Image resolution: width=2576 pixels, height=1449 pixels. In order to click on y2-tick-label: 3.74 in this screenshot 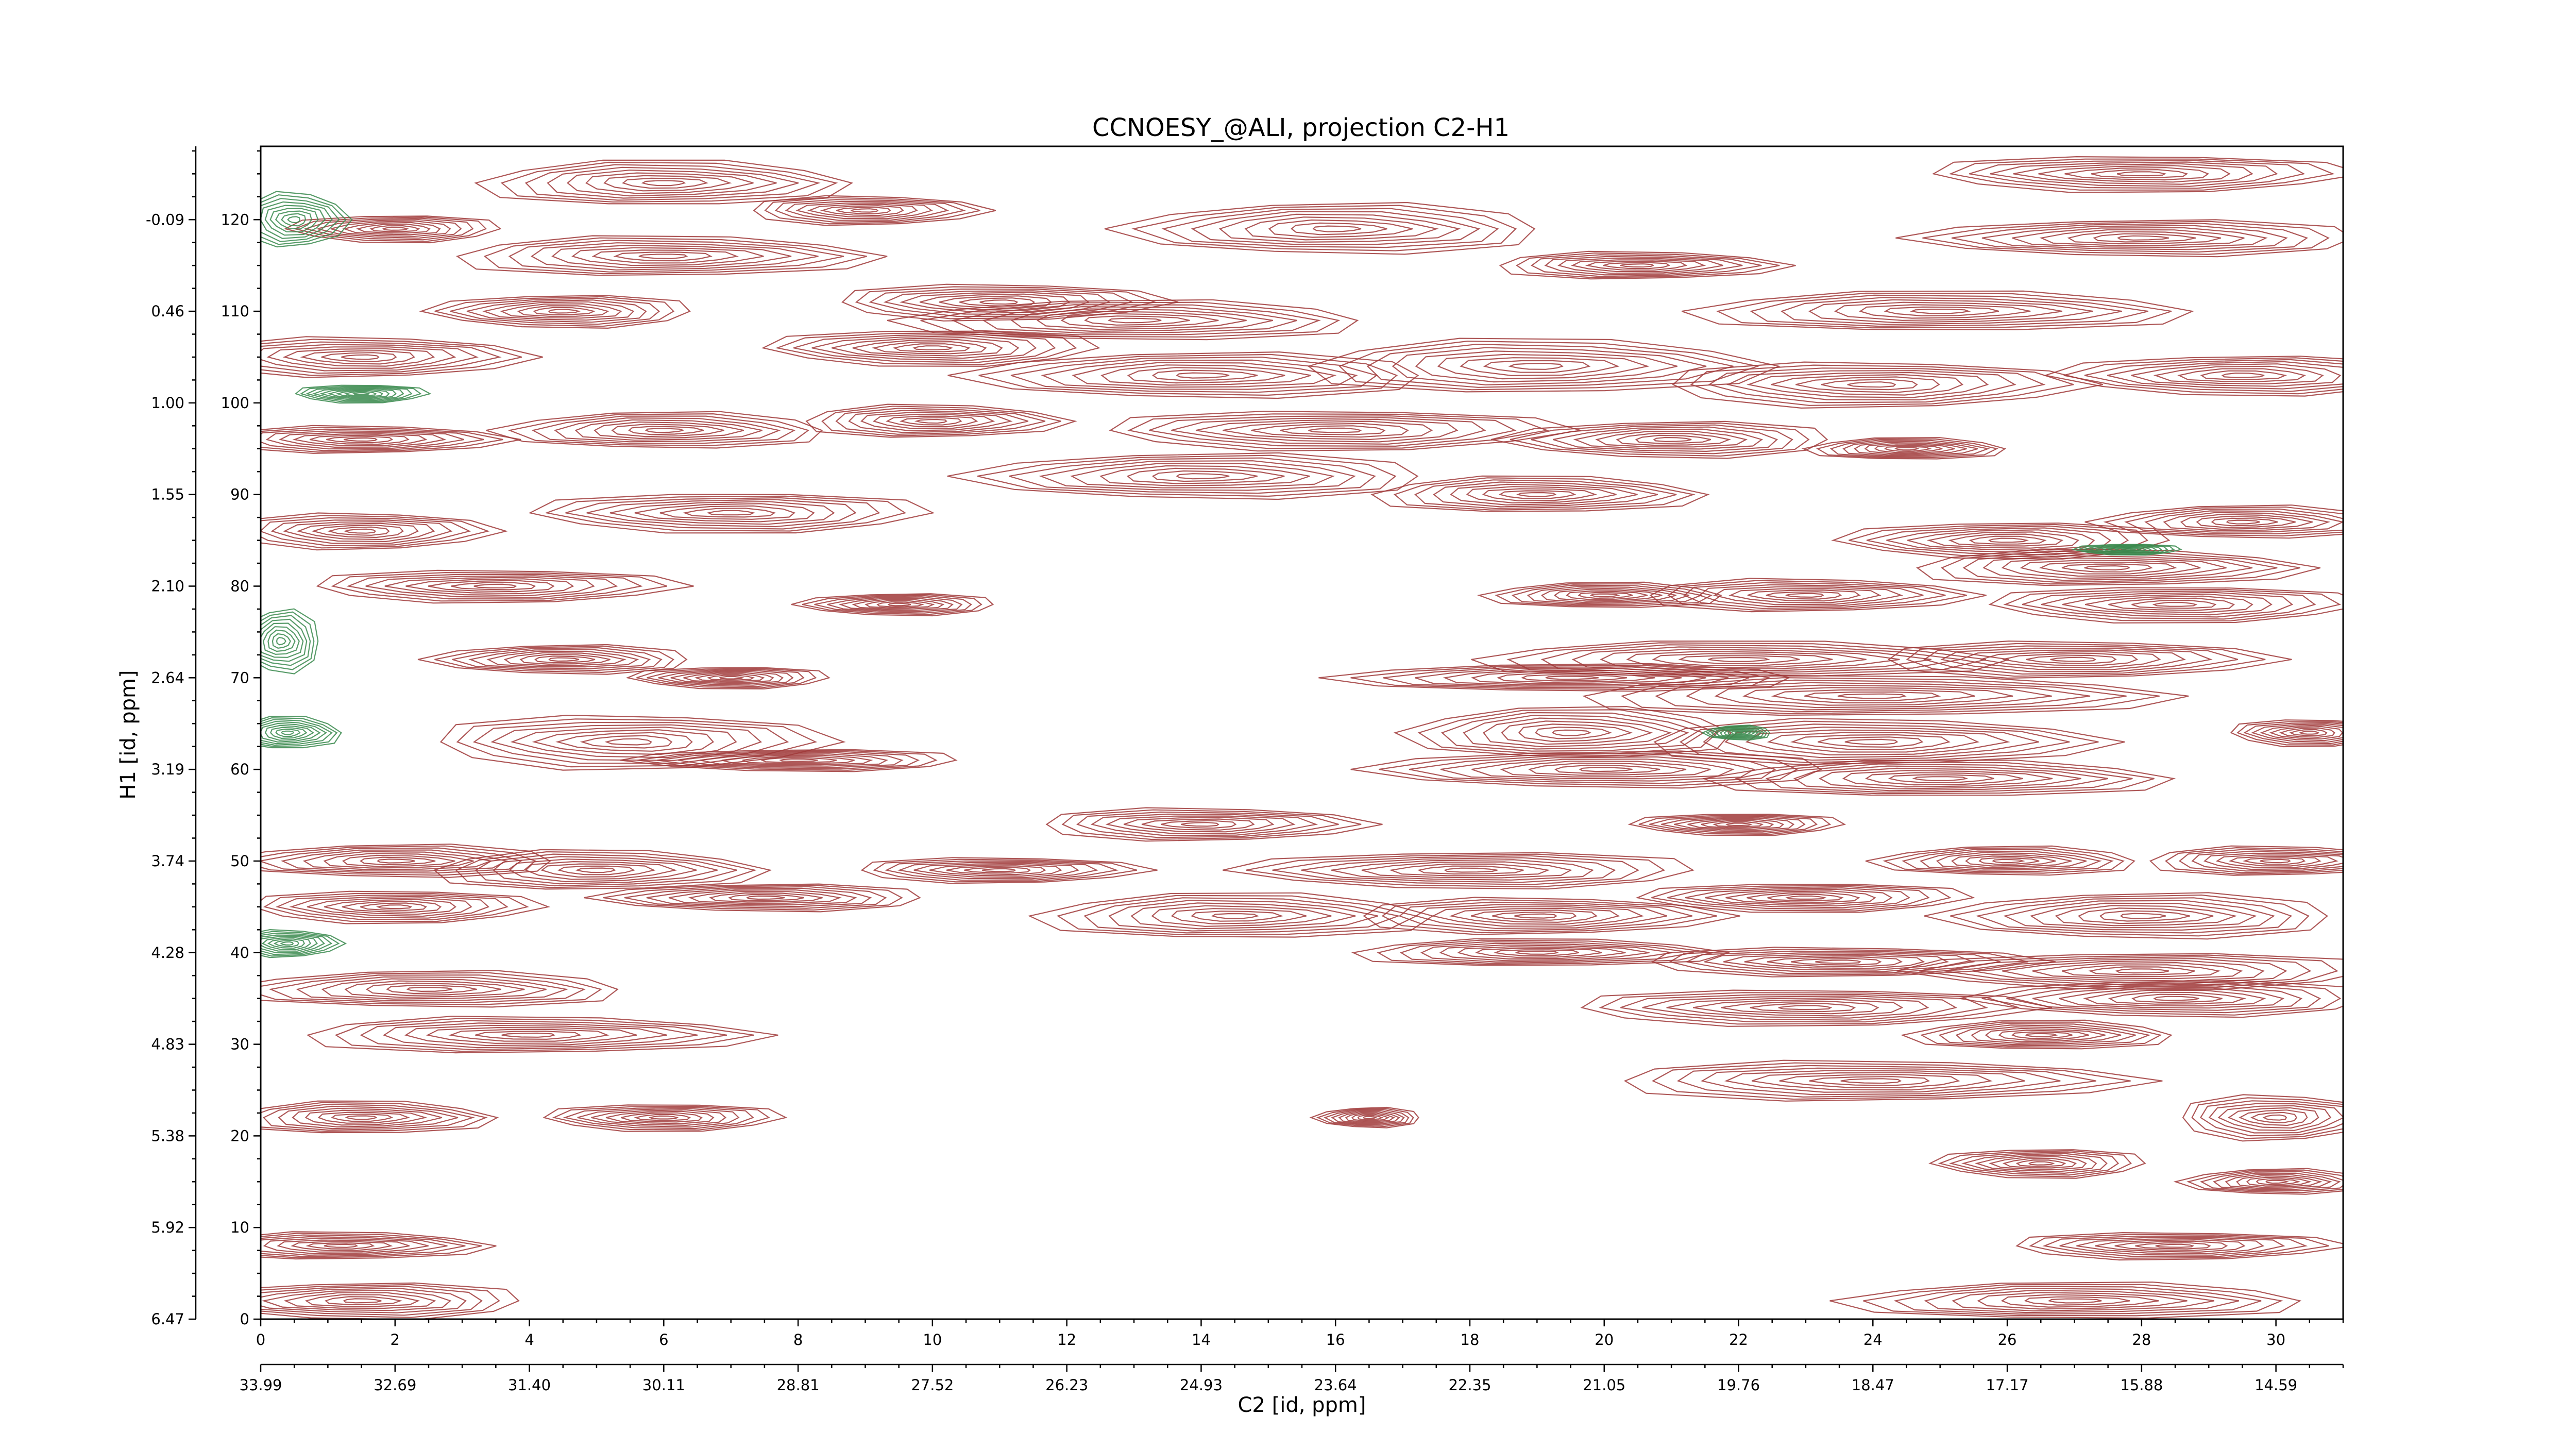, I will do `click(167, 861)`.